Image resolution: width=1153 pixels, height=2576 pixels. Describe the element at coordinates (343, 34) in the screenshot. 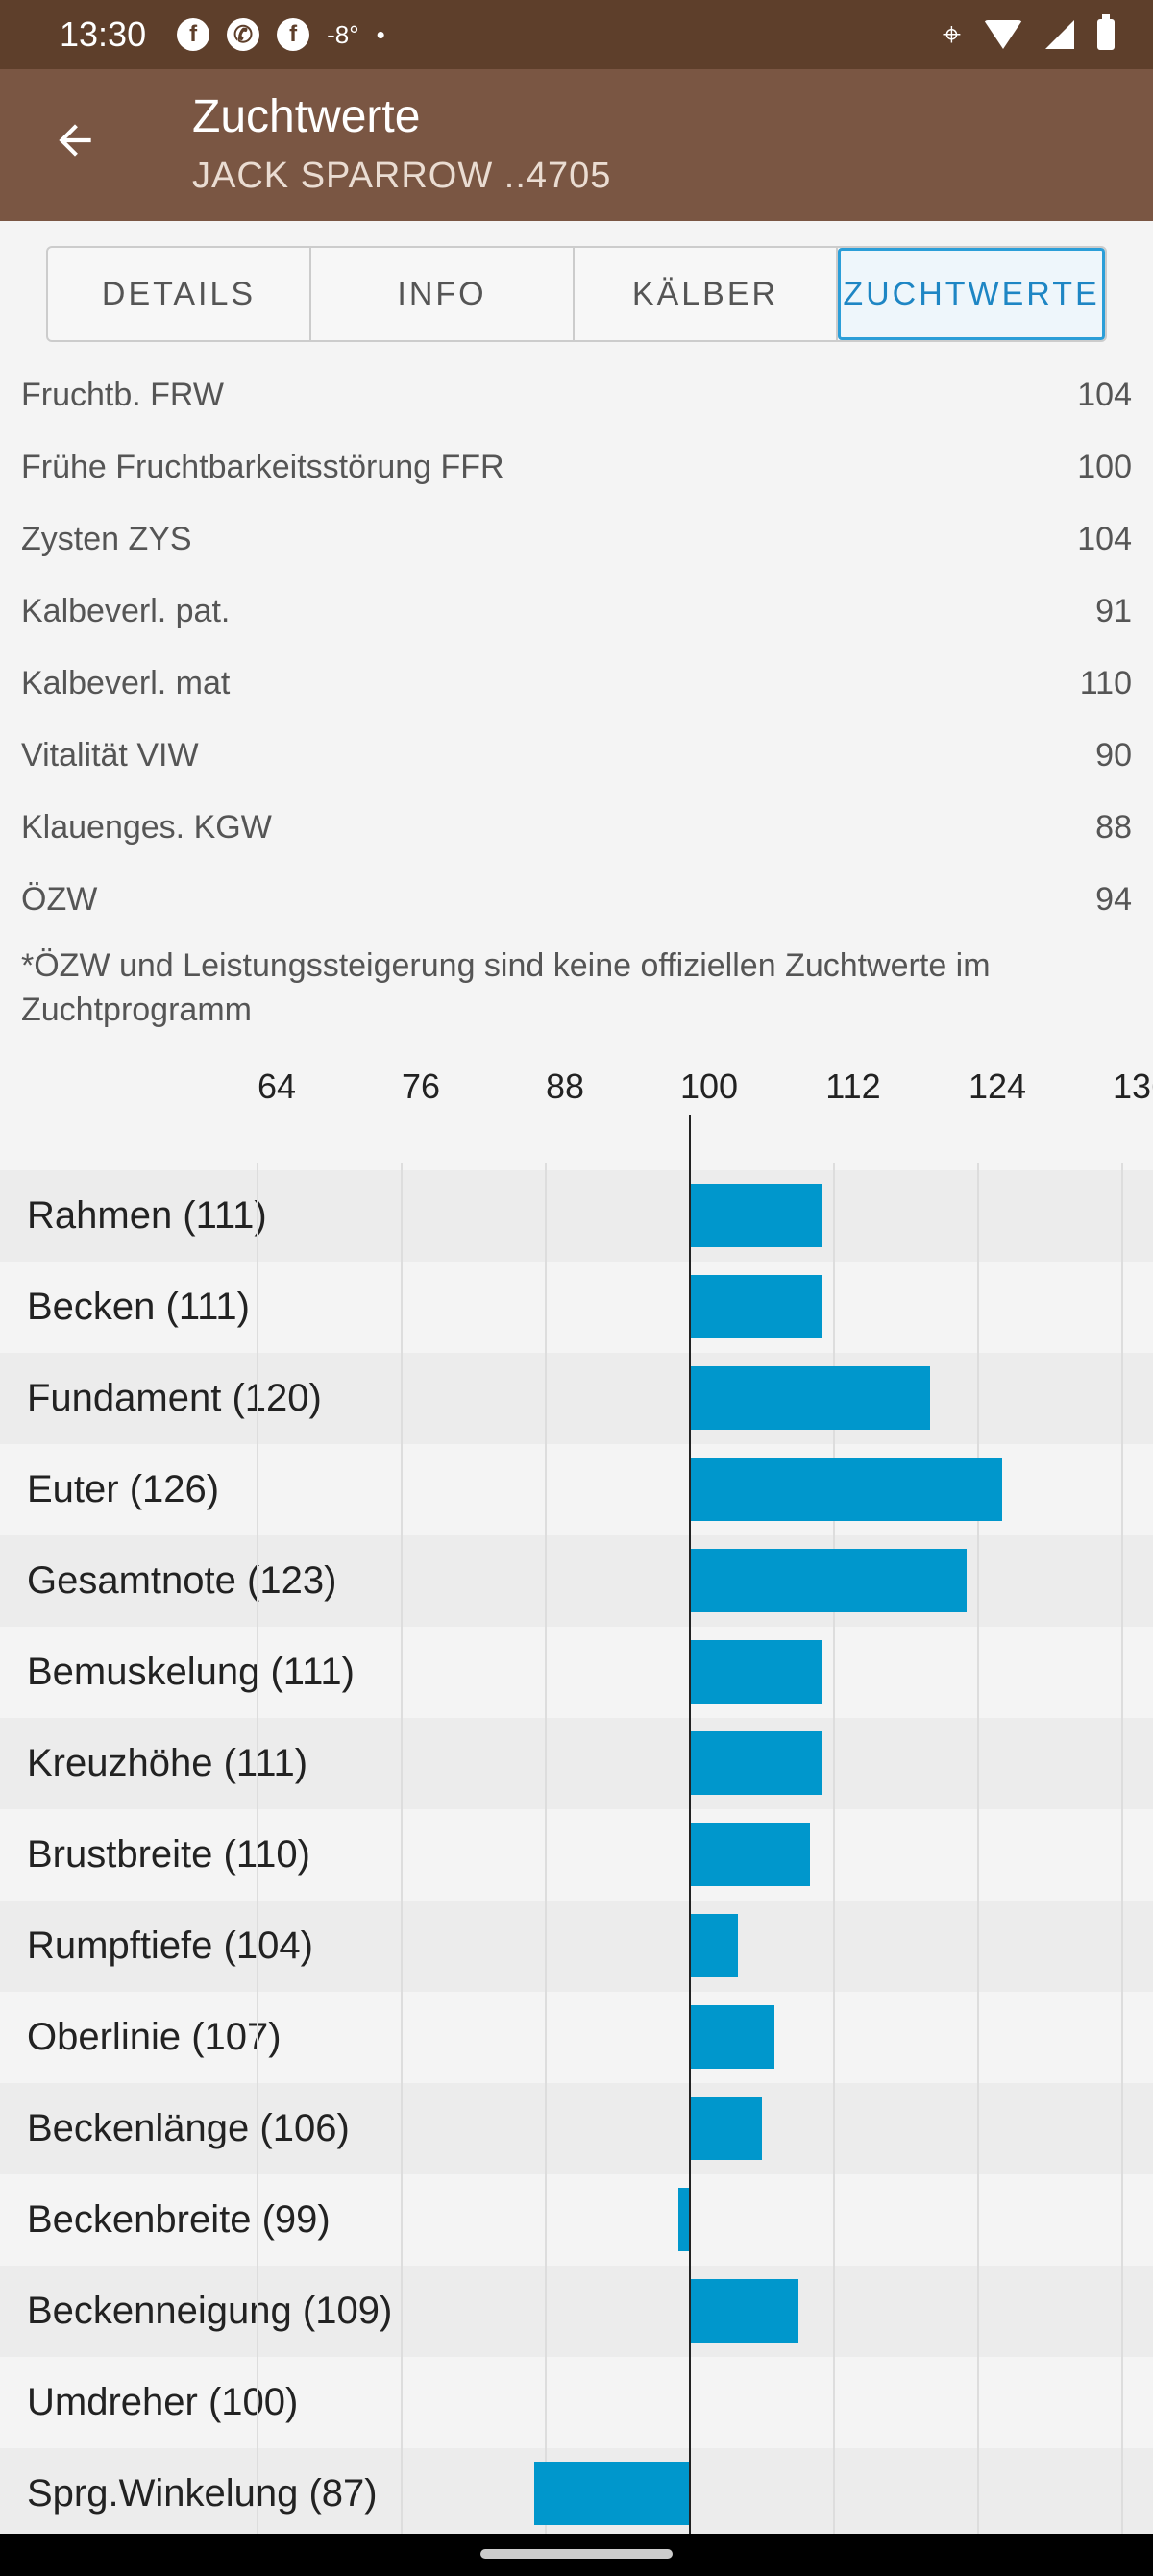

I see `temperature: -8°` at that location.